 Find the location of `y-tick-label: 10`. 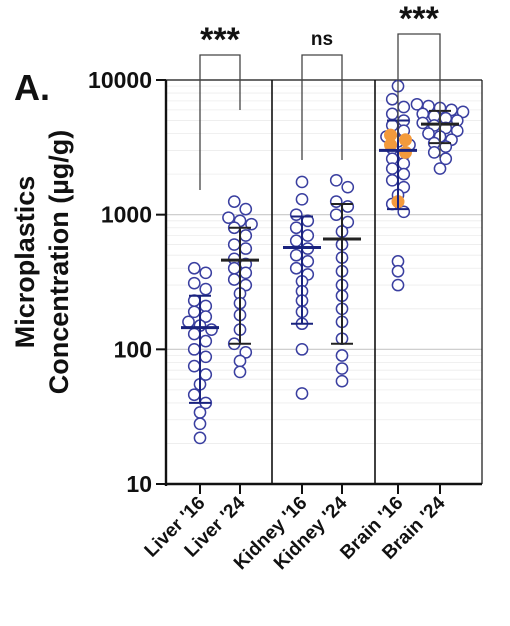

y-tick-label: 10 is located at coordinates (139, 484).